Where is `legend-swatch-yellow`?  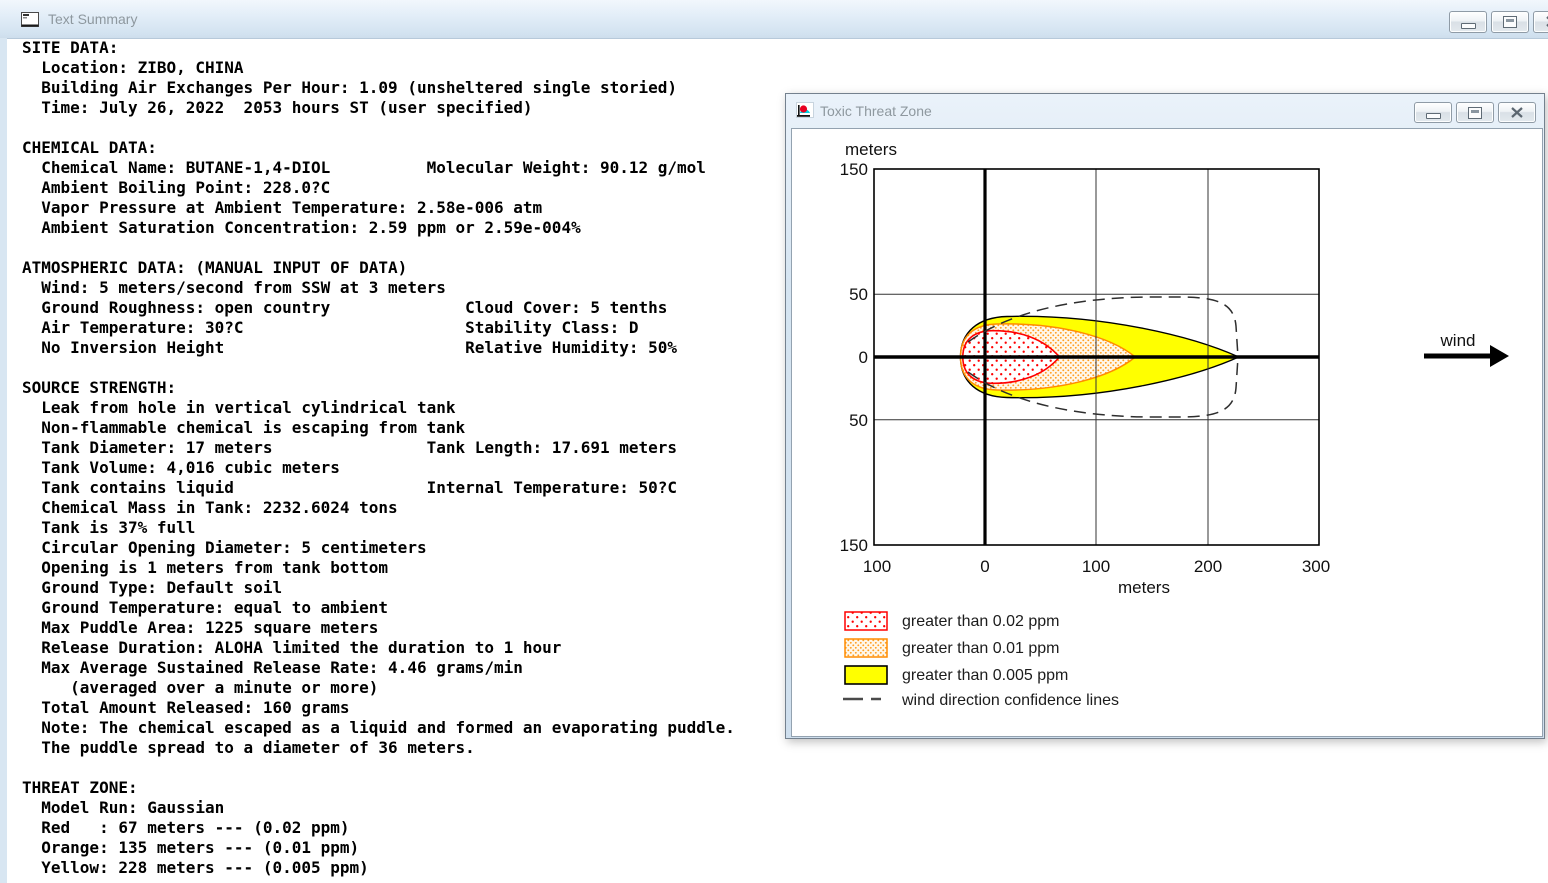 legend-swatch-yellow is located at coordinates (866, 675).